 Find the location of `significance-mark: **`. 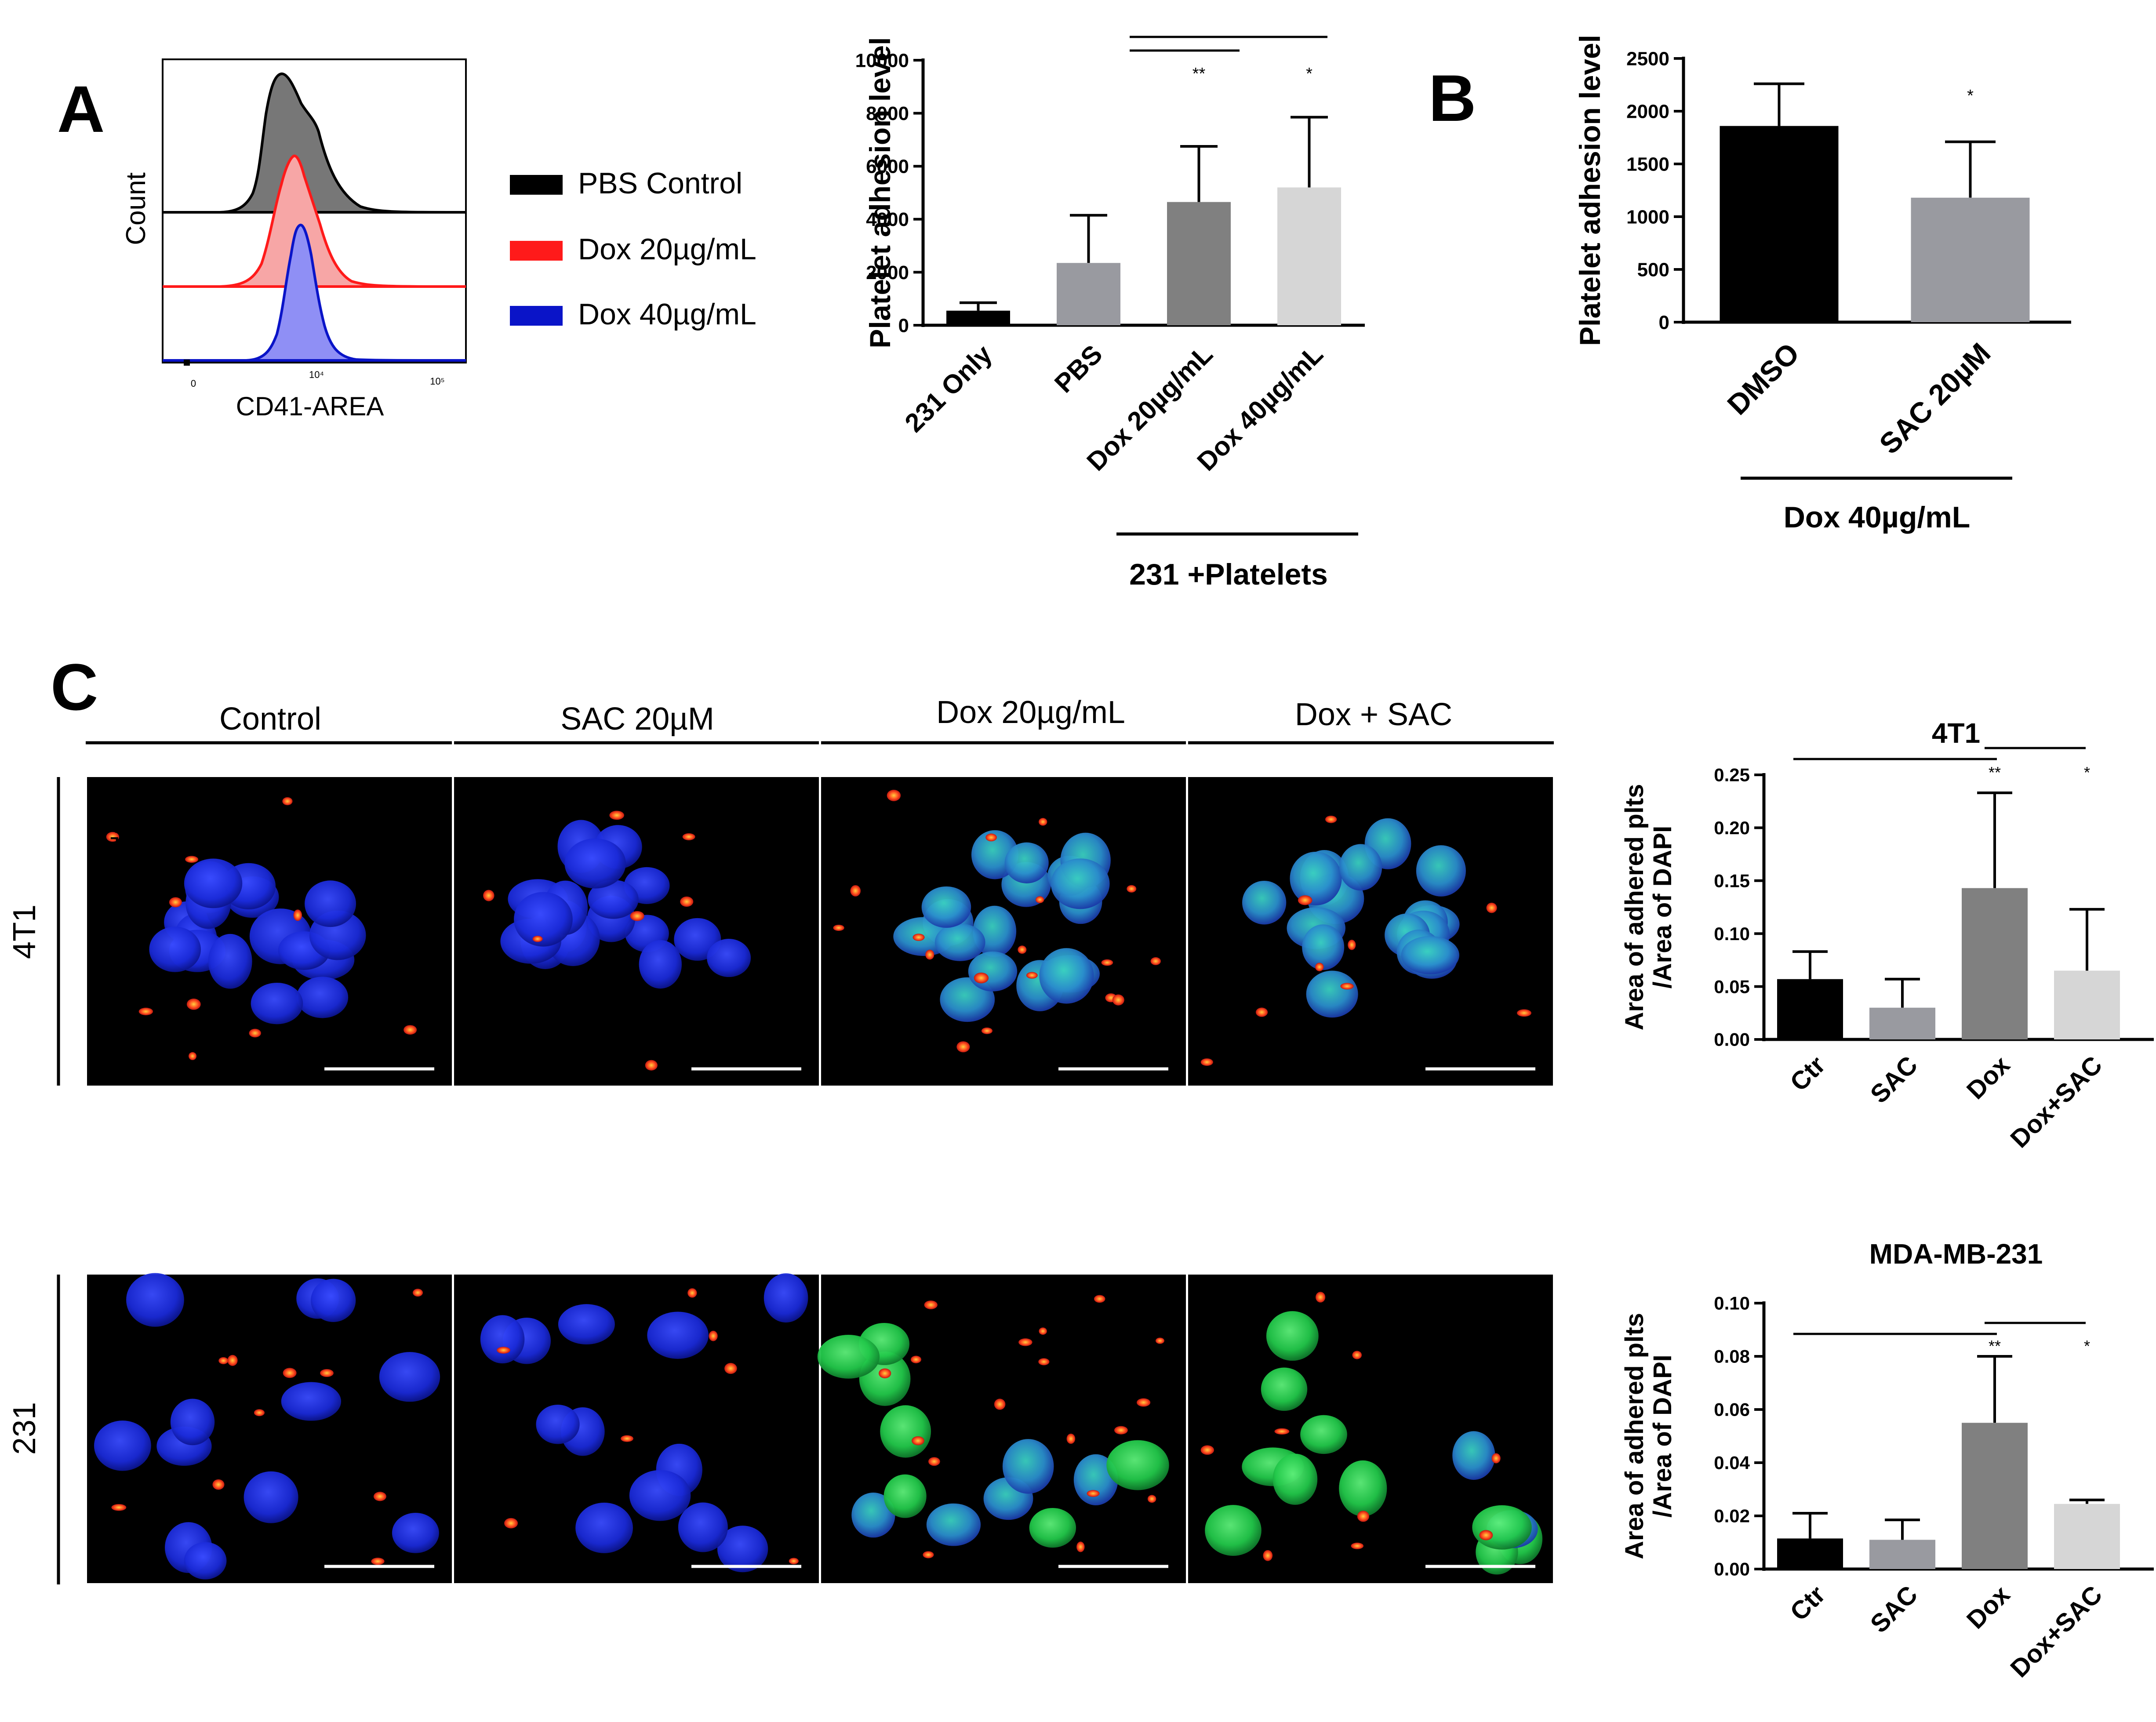

significance-mark: ** is located at coordinates (1995, 772).